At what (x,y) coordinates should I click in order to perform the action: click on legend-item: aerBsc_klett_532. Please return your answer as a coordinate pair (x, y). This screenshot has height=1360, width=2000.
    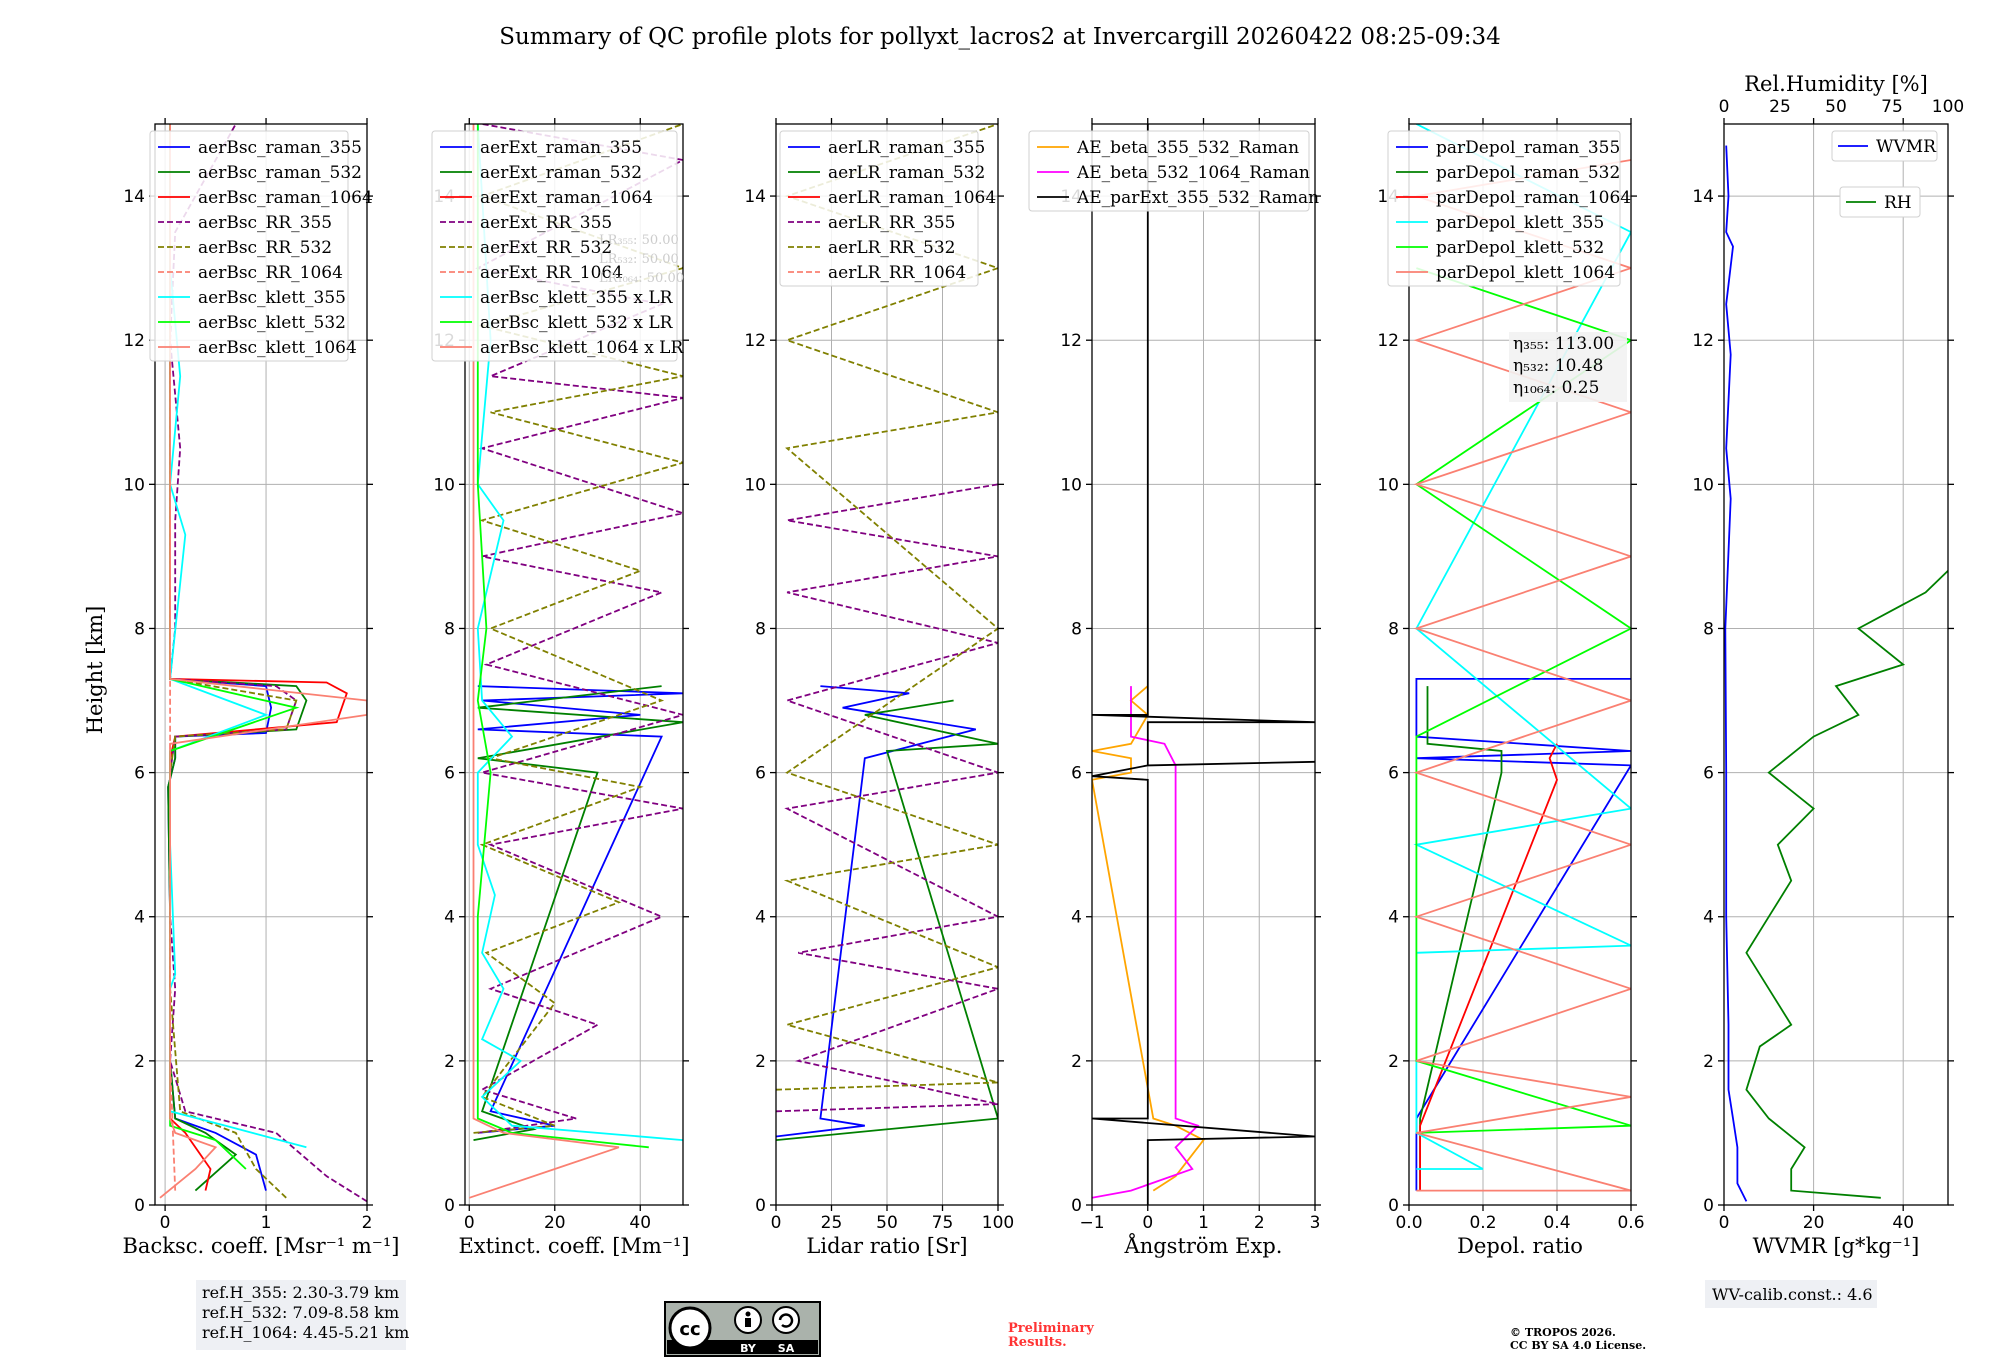
    Looking at the image, I should click on (272, 323).